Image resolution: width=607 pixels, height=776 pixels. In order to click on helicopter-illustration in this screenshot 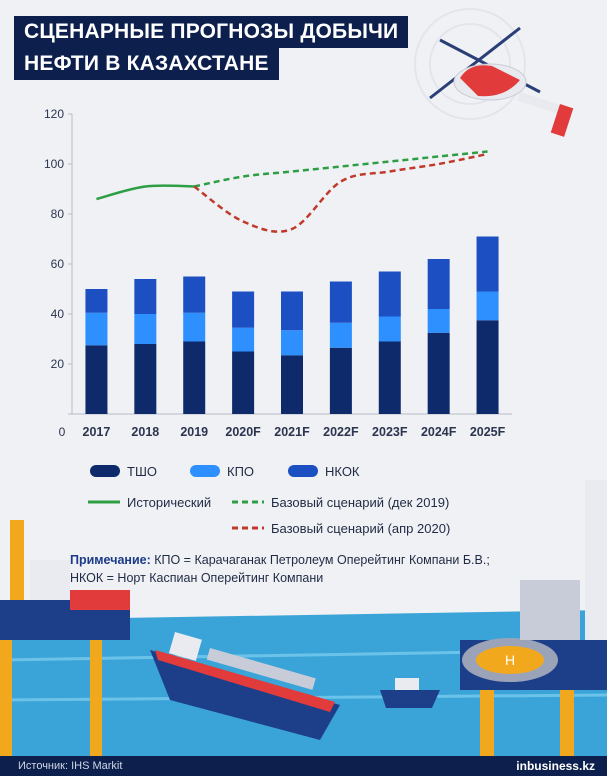, I will do `click(494, 72)`.